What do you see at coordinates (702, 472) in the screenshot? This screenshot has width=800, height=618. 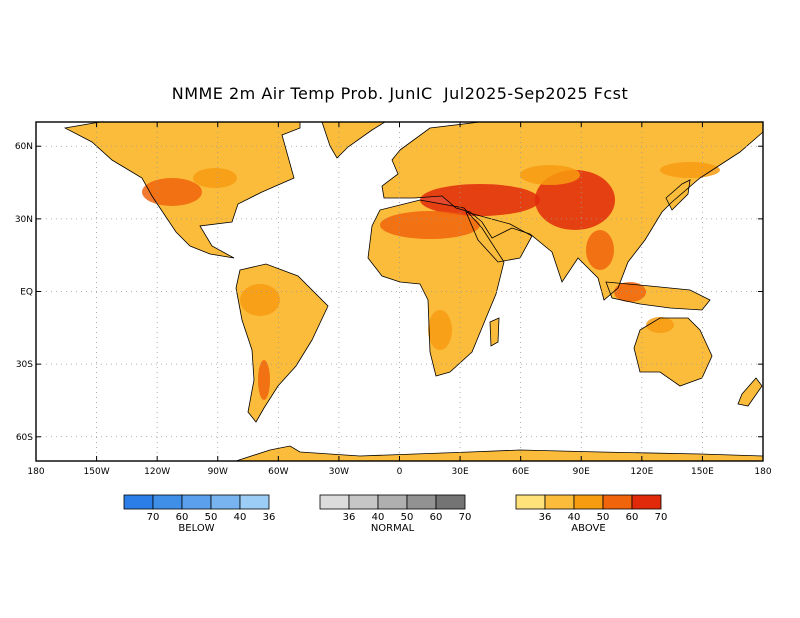 I see `lon-tick-label: 150E` at bounding box center [702, 472].